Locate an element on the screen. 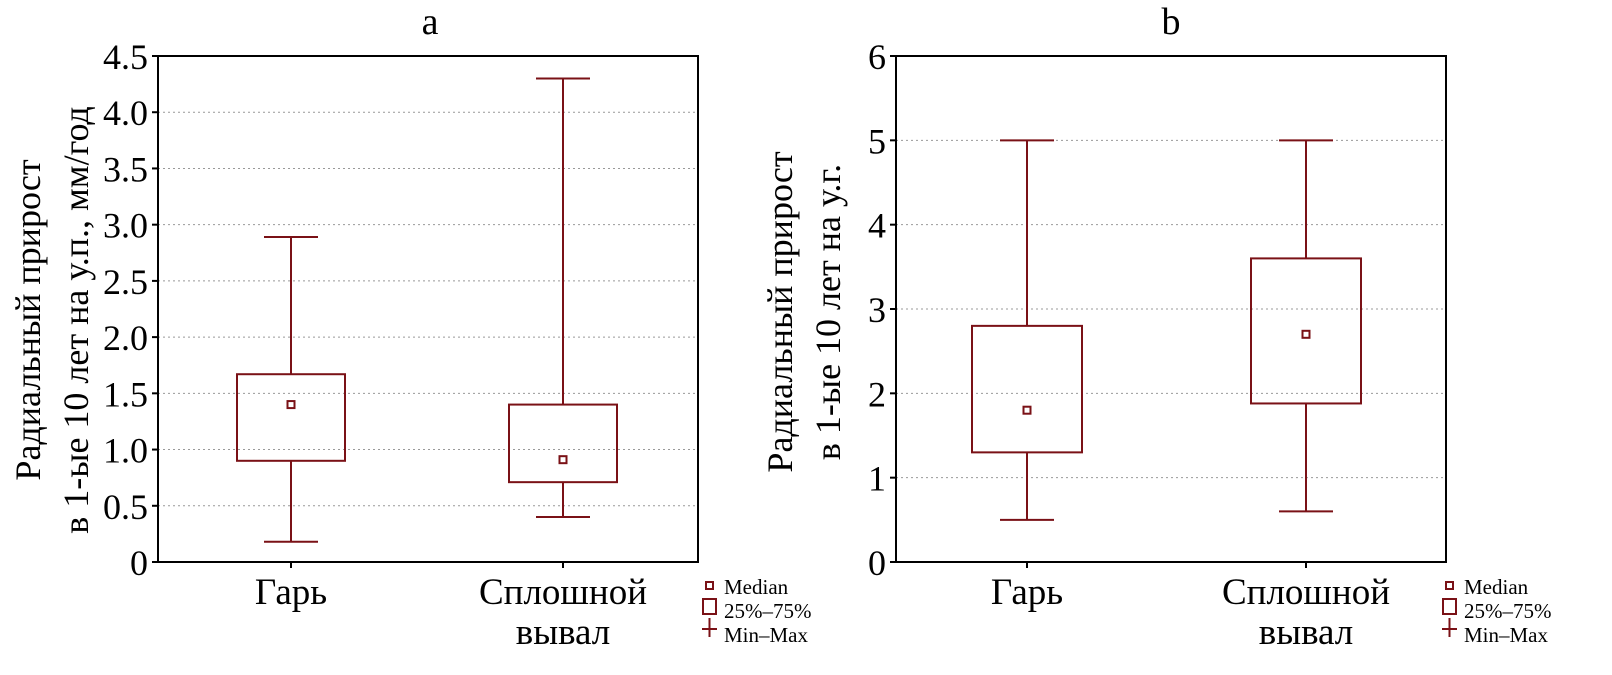 Image resolution: width=1612 pixels, height=675 pixels. y-tick-label: 1.5 is located at coordinates (125, 394).